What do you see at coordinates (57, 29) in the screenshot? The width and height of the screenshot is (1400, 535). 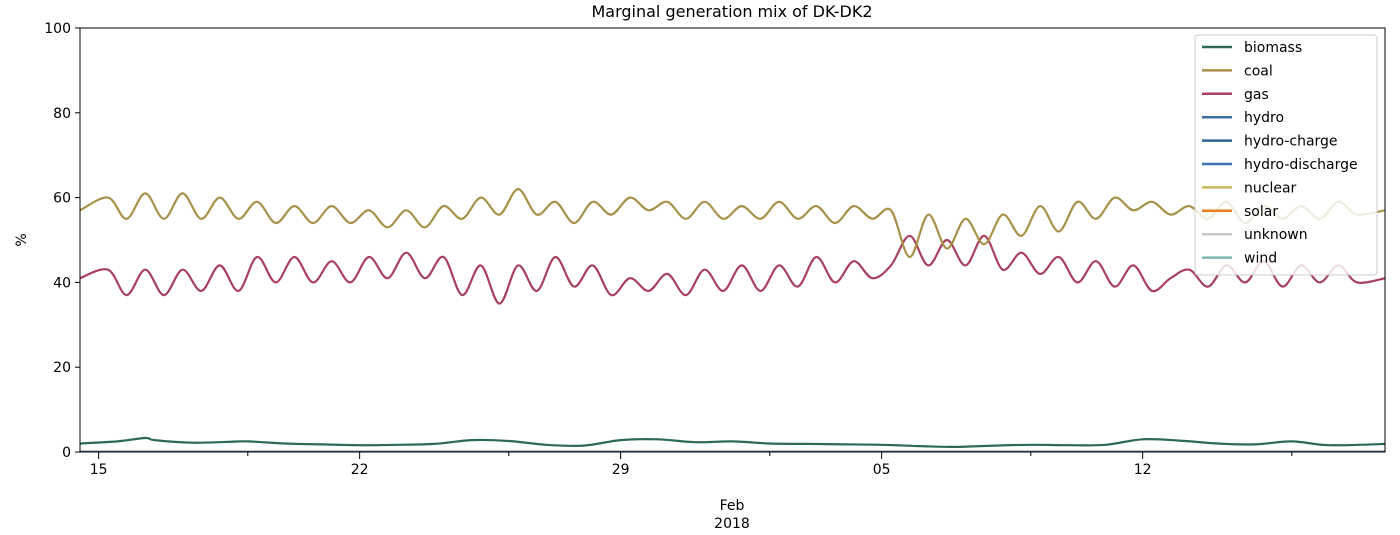 I see `y-tick-label: 100` at bounding box center [57, 29].